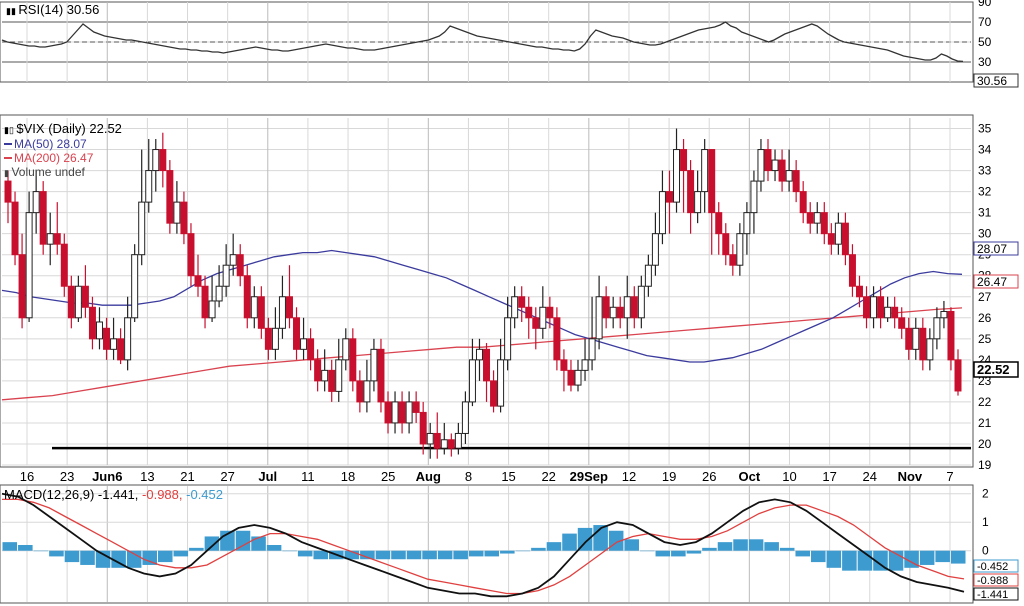  Describe the element at coordinates (985, 234) in the screenshot. I see `price-tick-label: 30` at that location.